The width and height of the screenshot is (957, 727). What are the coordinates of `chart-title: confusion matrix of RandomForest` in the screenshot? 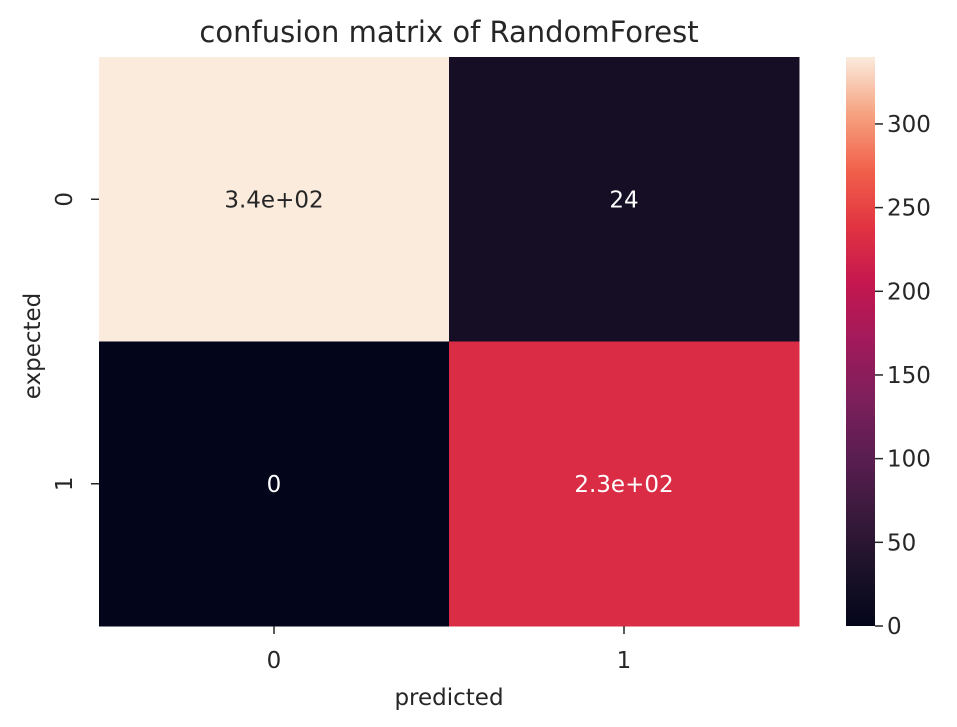 It's located at (448, 32).